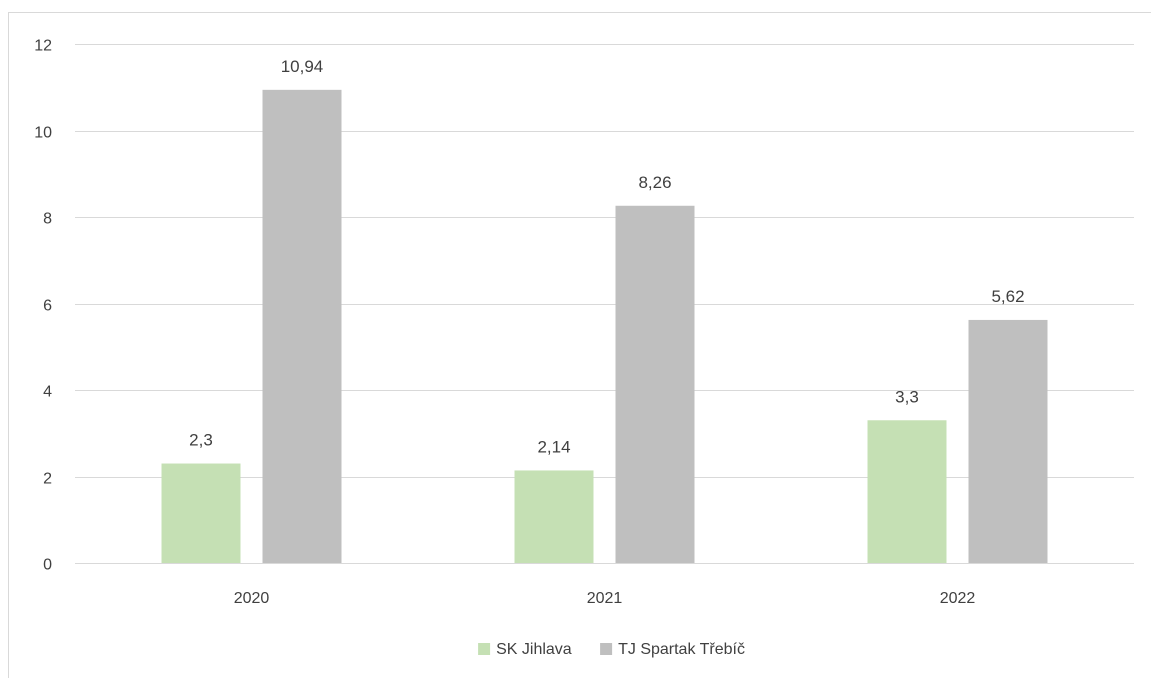 This screenshot has width=1151, height=678. What do you see at coordinates (302, 66) in the screenshot?
I see `data-label: 10,94` at bounding box center [302, 66].